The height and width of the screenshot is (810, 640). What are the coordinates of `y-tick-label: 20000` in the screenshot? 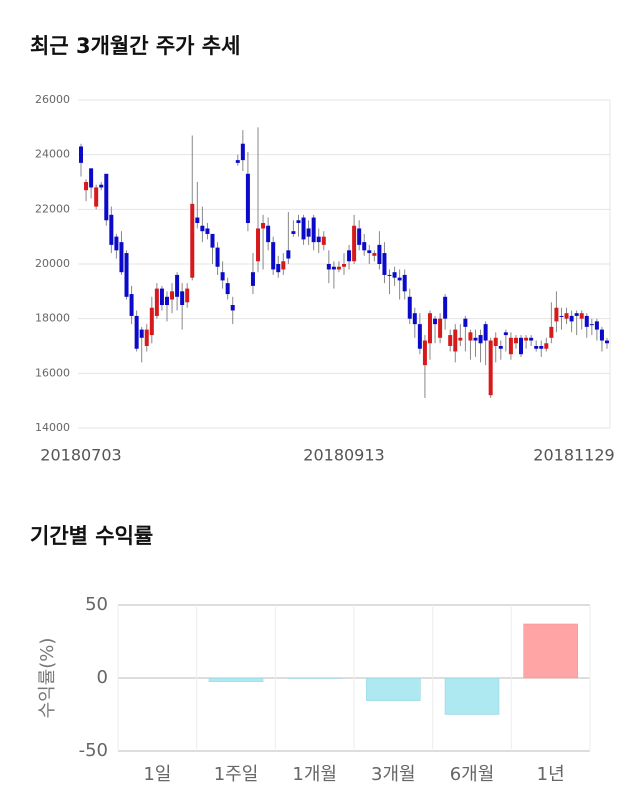 It's located at (52, 263).